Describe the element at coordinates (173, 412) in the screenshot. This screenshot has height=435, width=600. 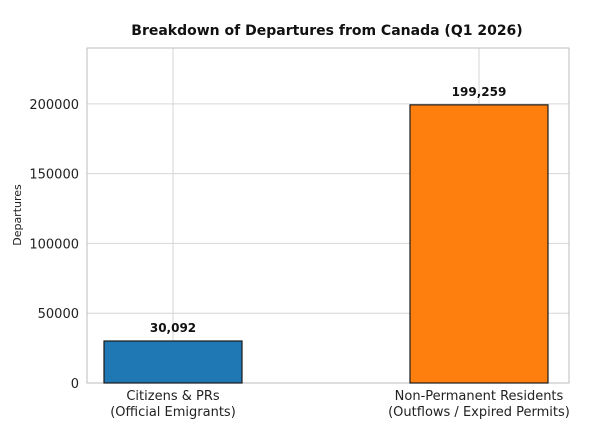
I see `x-tick-label: (Official Emigrants)` at that location.